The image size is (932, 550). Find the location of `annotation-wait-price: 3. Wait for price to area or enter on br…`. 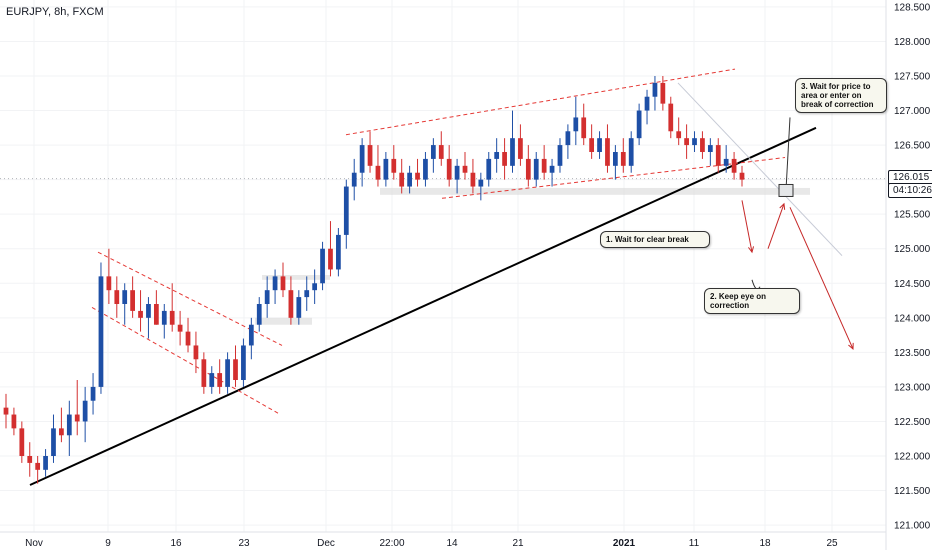

annotation-wait-price: 3. Wait for price to area or enter on br… is located at coordinates (841, 95).